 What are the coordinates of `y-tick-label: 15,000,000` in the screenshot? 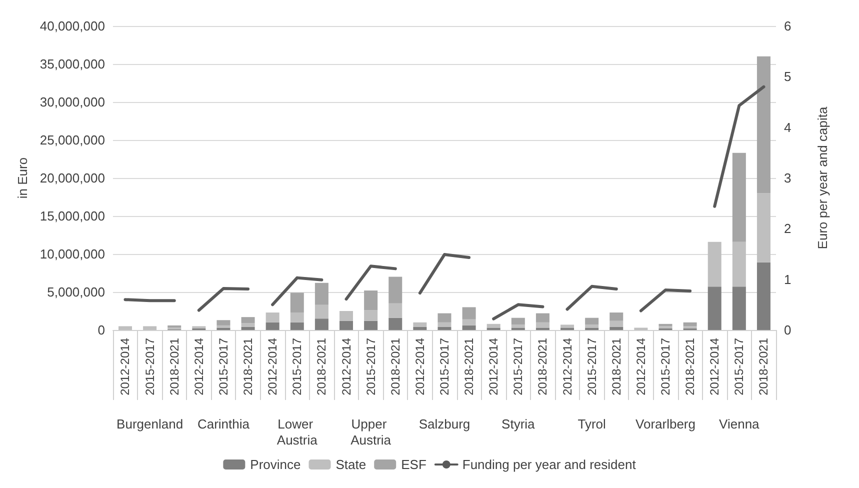 It's located at (72, 216).